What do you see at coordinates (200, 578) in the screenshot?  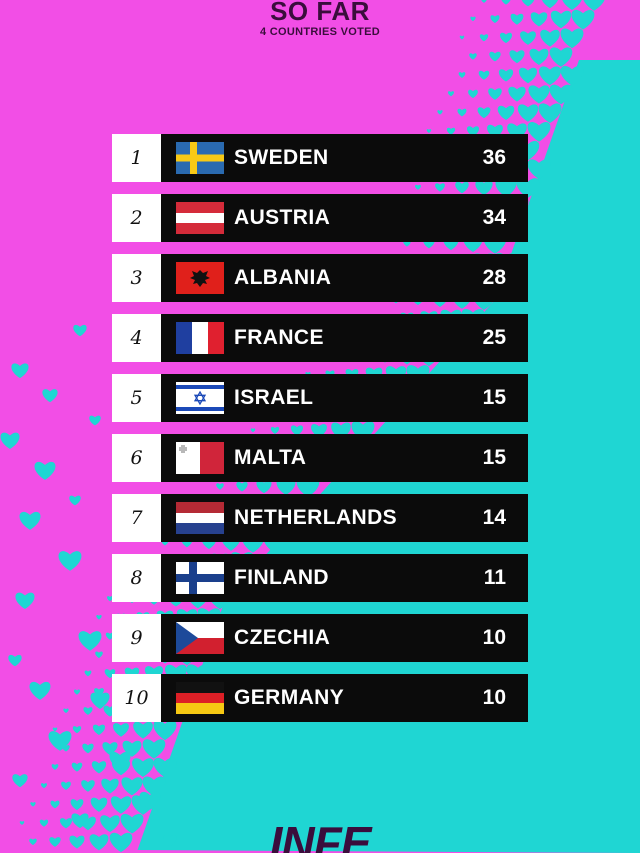 I see `finland-flag-icon` at bounding box center [200, 578].